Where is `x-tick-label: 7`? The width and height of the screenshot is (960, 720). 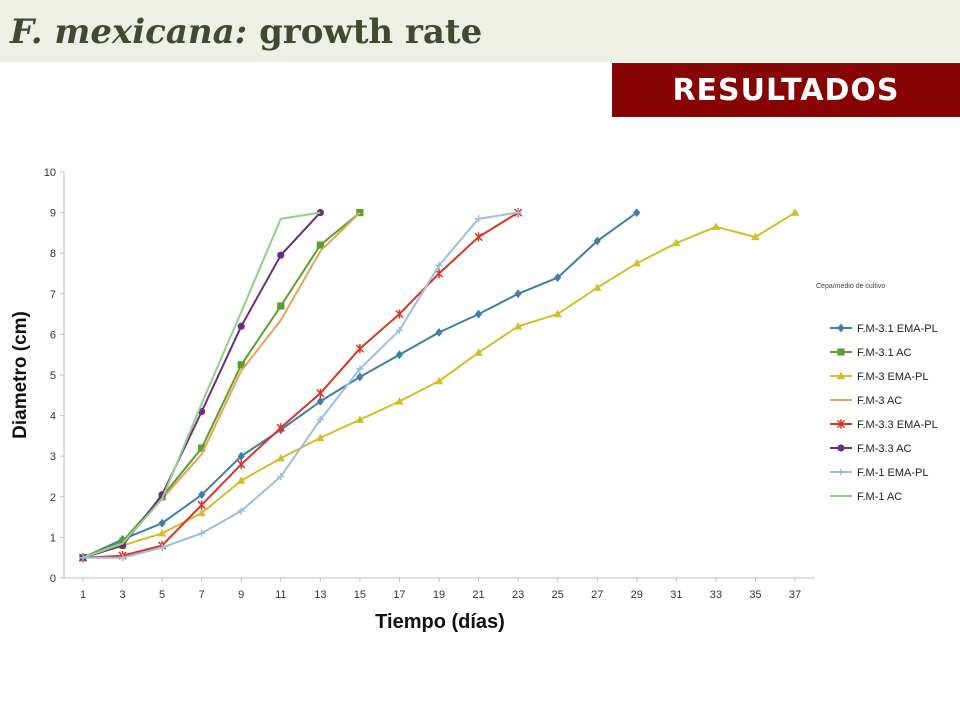
x-tick-label: 7 is located at coordinates (202, 595).